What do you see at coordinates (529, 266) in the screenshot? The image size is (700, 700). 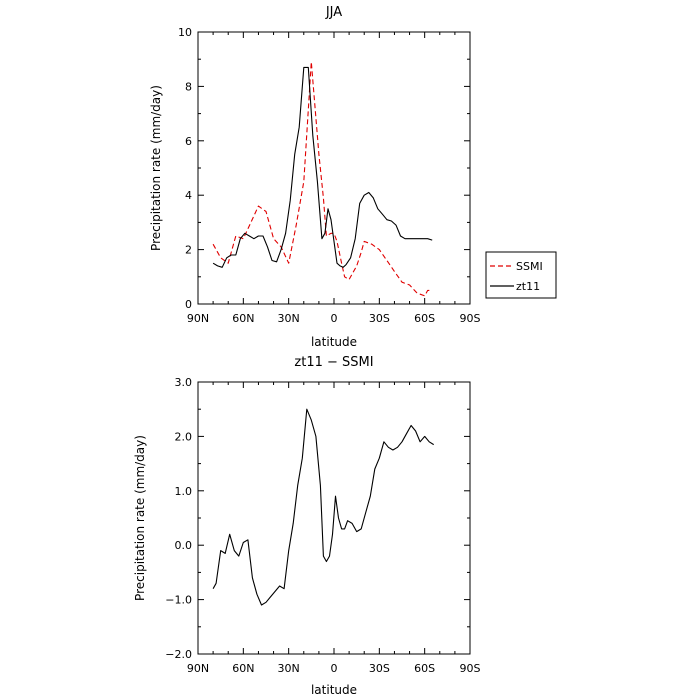 I see `legend-label-ssmi: SSMI` at bounding box center [529, 266].